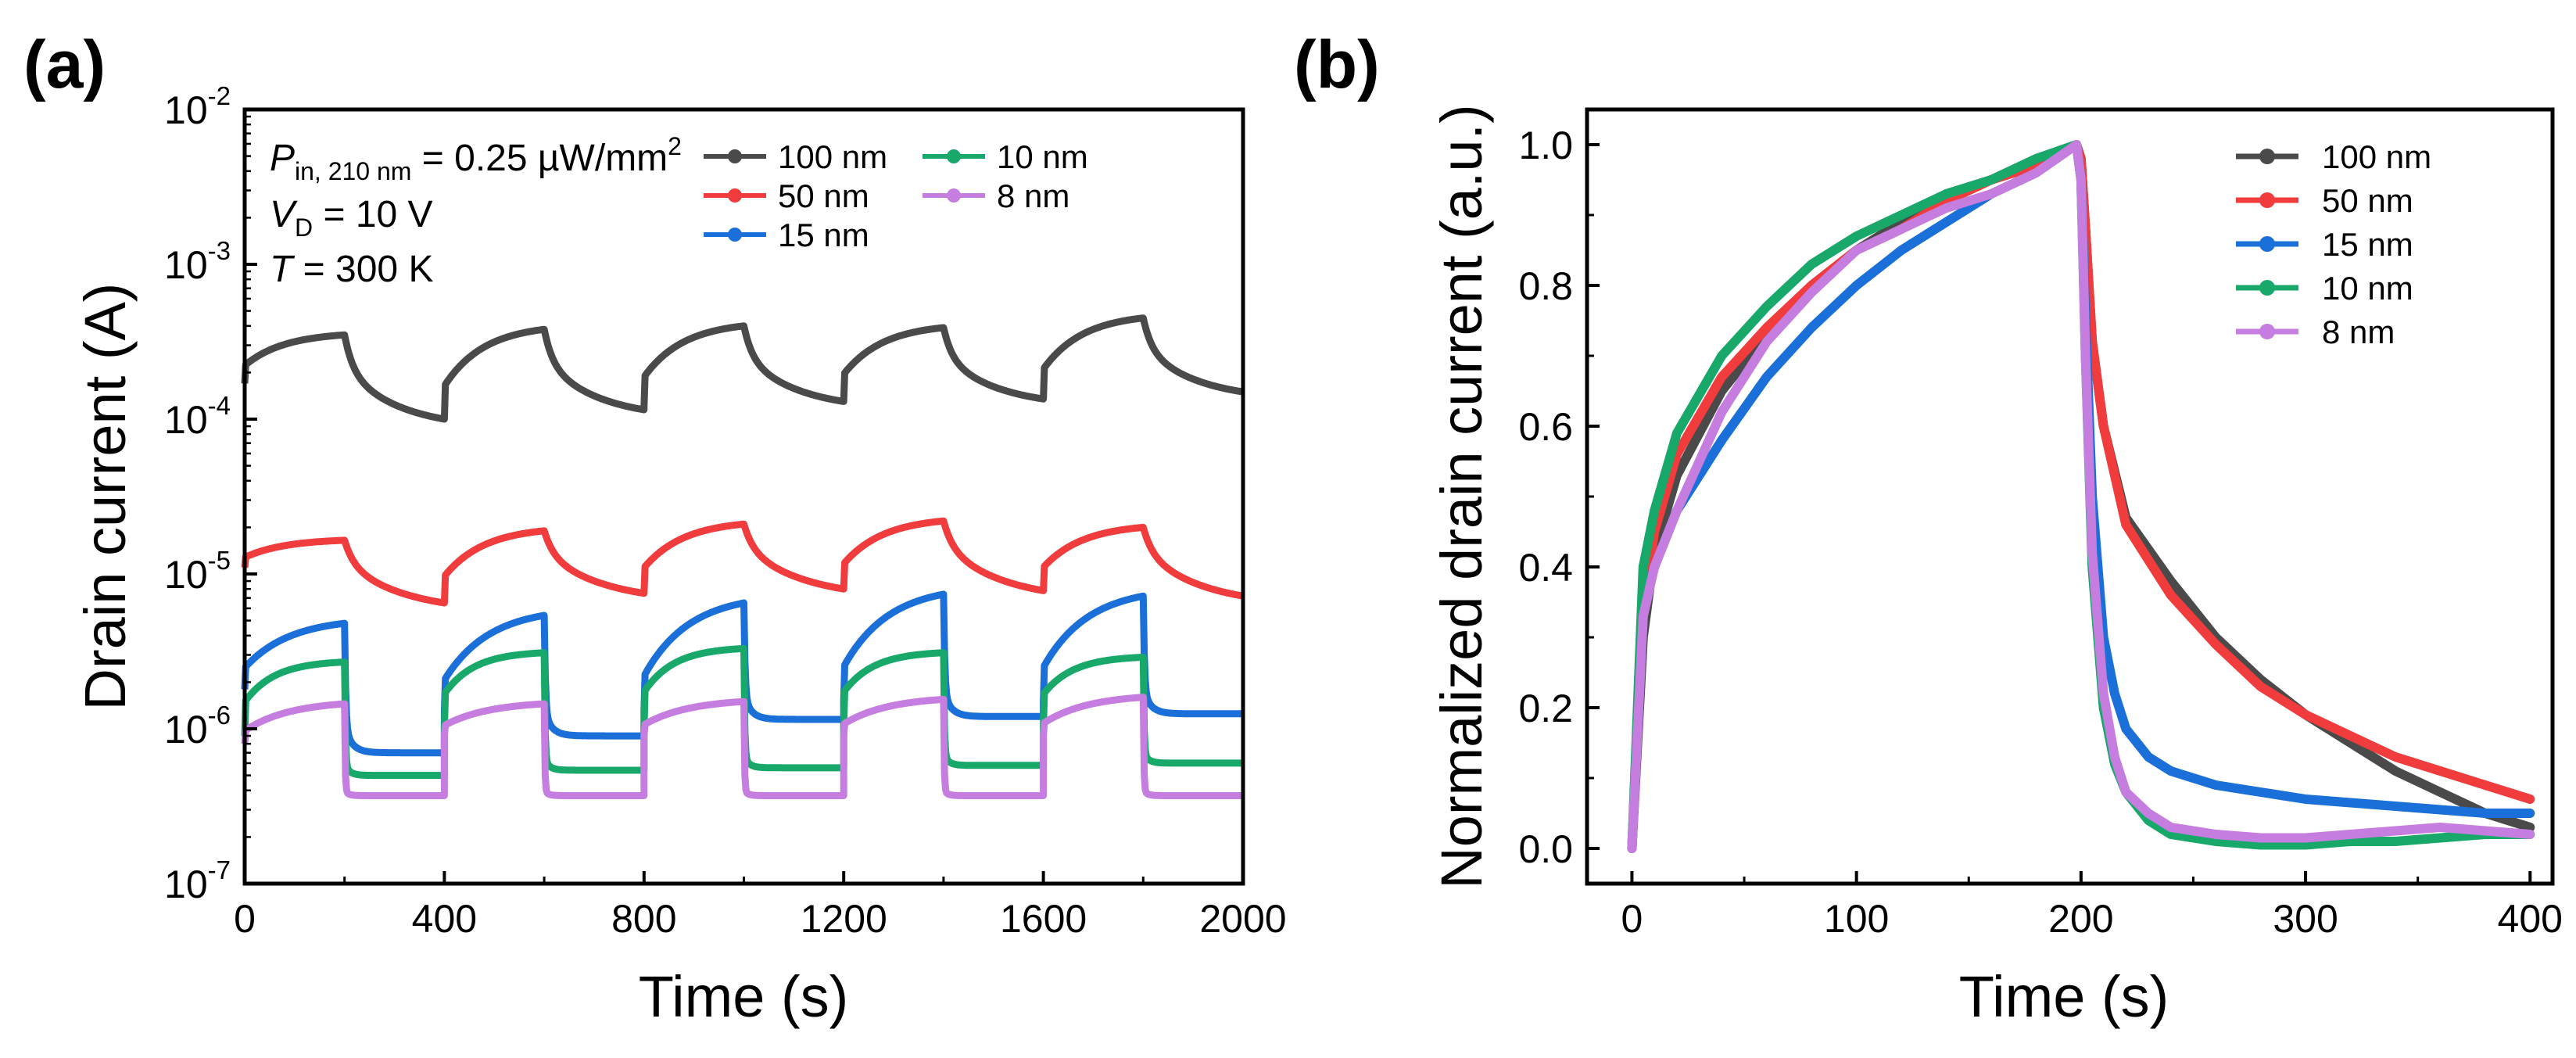 The image size is (2576, 1058). Describe the element at coordinates (353, 171) in the screenshot. I see `power-subscript: in, 210 nm` at that location.